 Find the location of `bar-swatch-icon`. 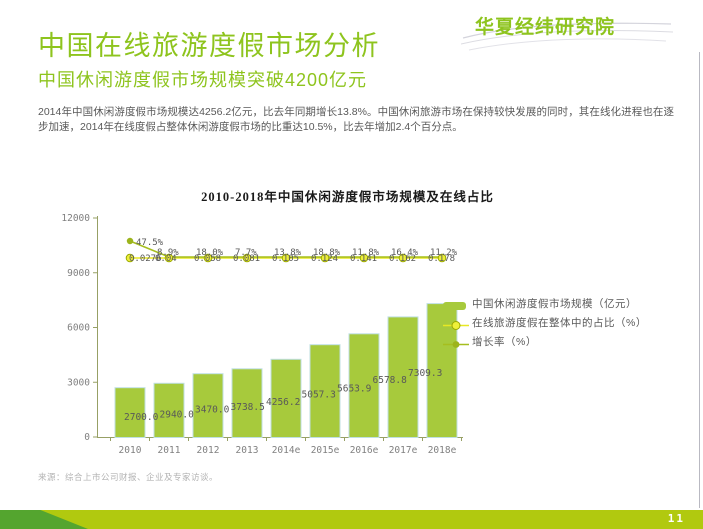

bar-swatch-icon is located at coordinates (456, 308).